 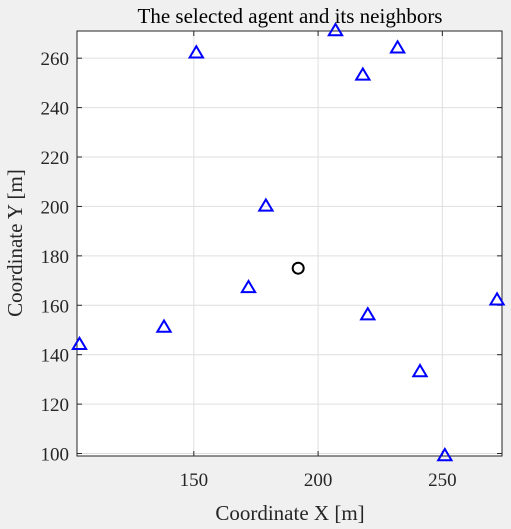 I want to click on y-tick-label: 200, so click(x=55, y=207).